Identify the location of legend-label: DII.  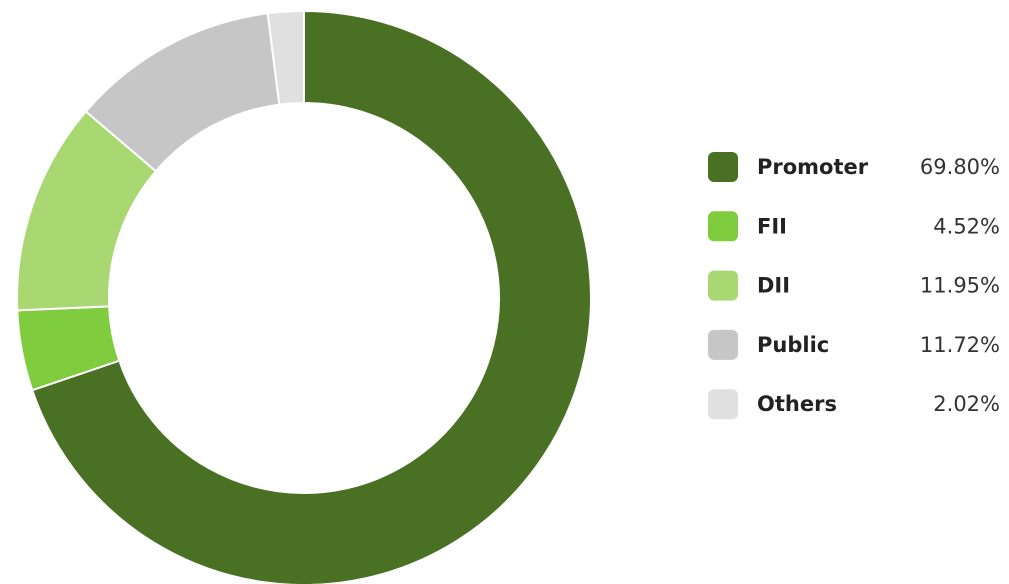
(773, 286).